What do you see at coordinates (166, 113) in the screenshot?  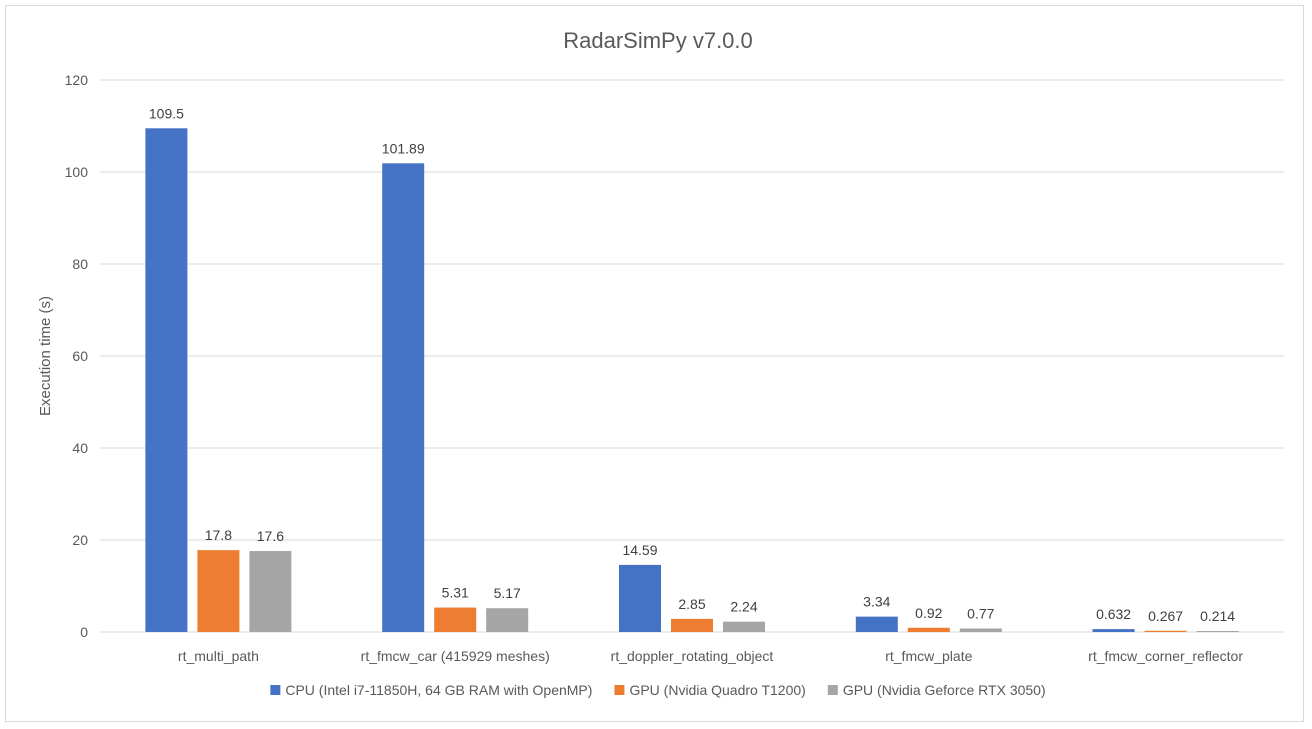 I see `data-label-0-0: 109.5` at bounding box center [166, 113].